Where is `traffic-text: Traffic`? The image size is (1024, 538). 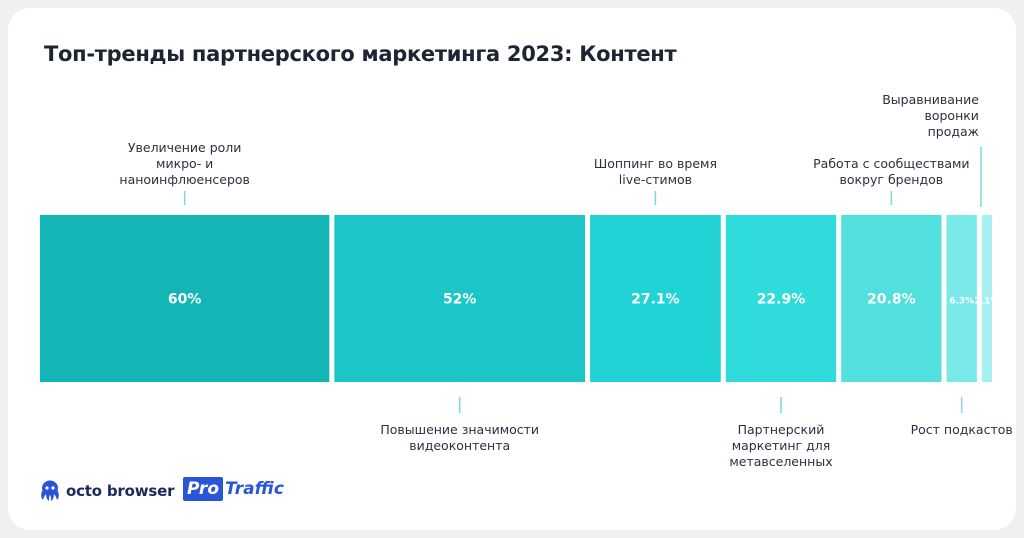
traffic-text: Traffic is located at coordinates (255, 489).